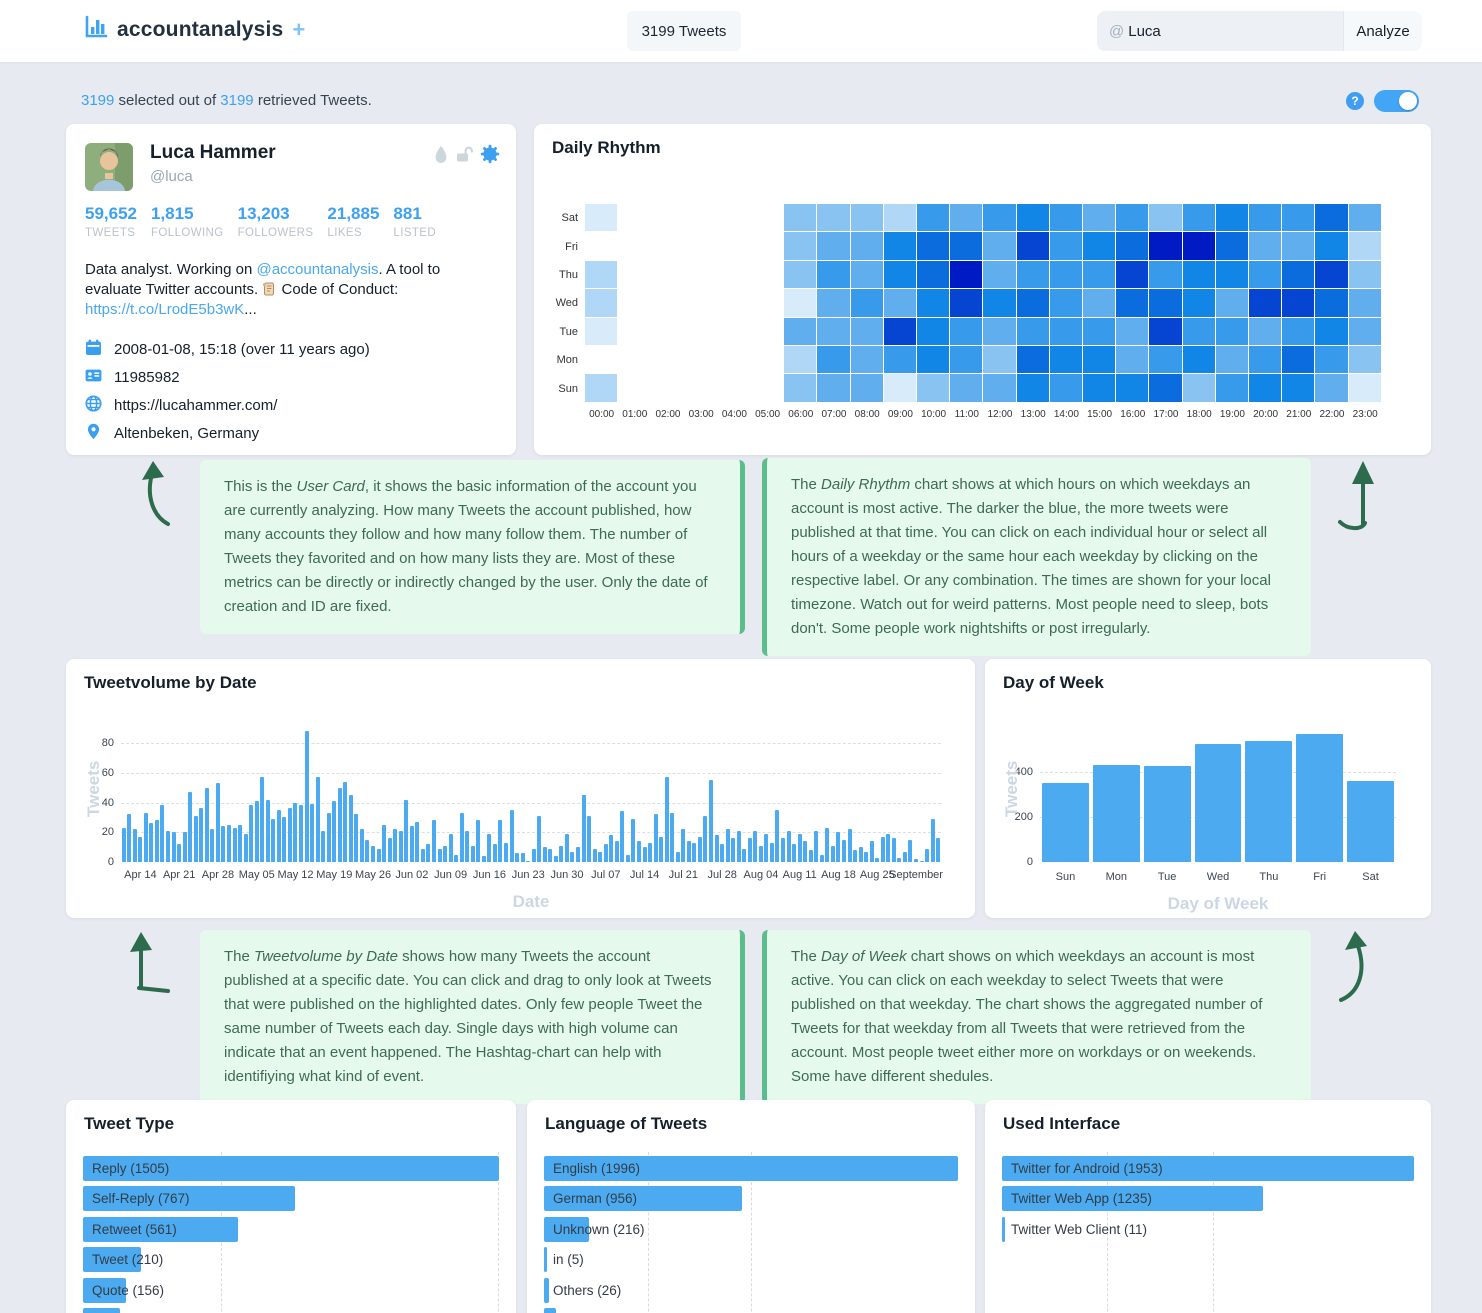 The image size is (1482, 1313). Describe the element at coordinates (165, 309) in the screenshot. I see `bio-url-link: https://t.co/LrodE5b3wK` at that location.